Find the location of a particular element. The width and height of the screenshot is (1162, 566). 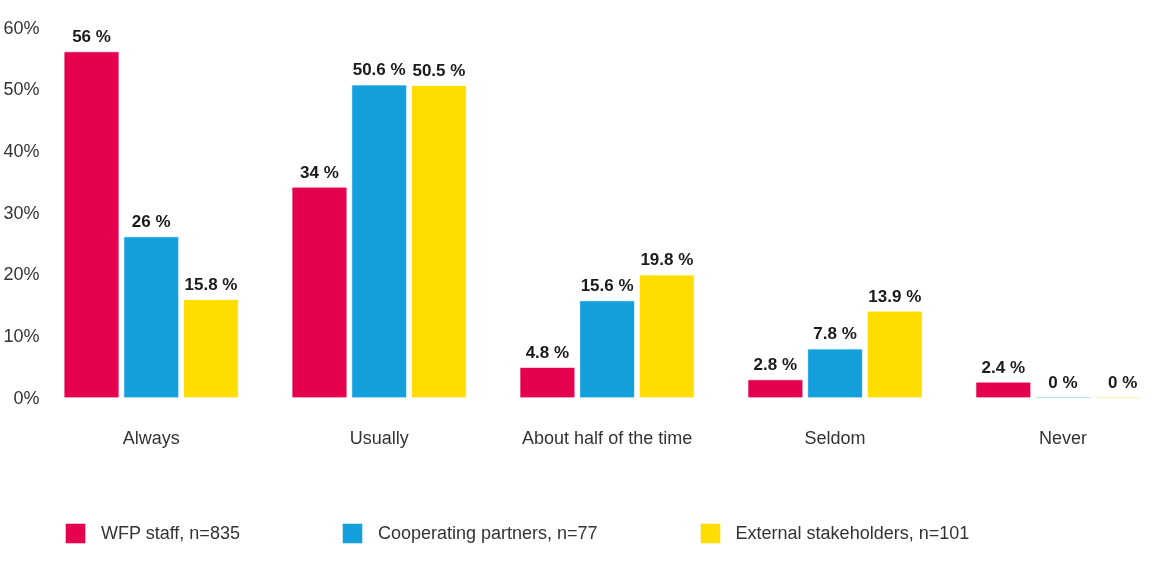

y-tick-label: 40% is located at coordinates (21, 150).